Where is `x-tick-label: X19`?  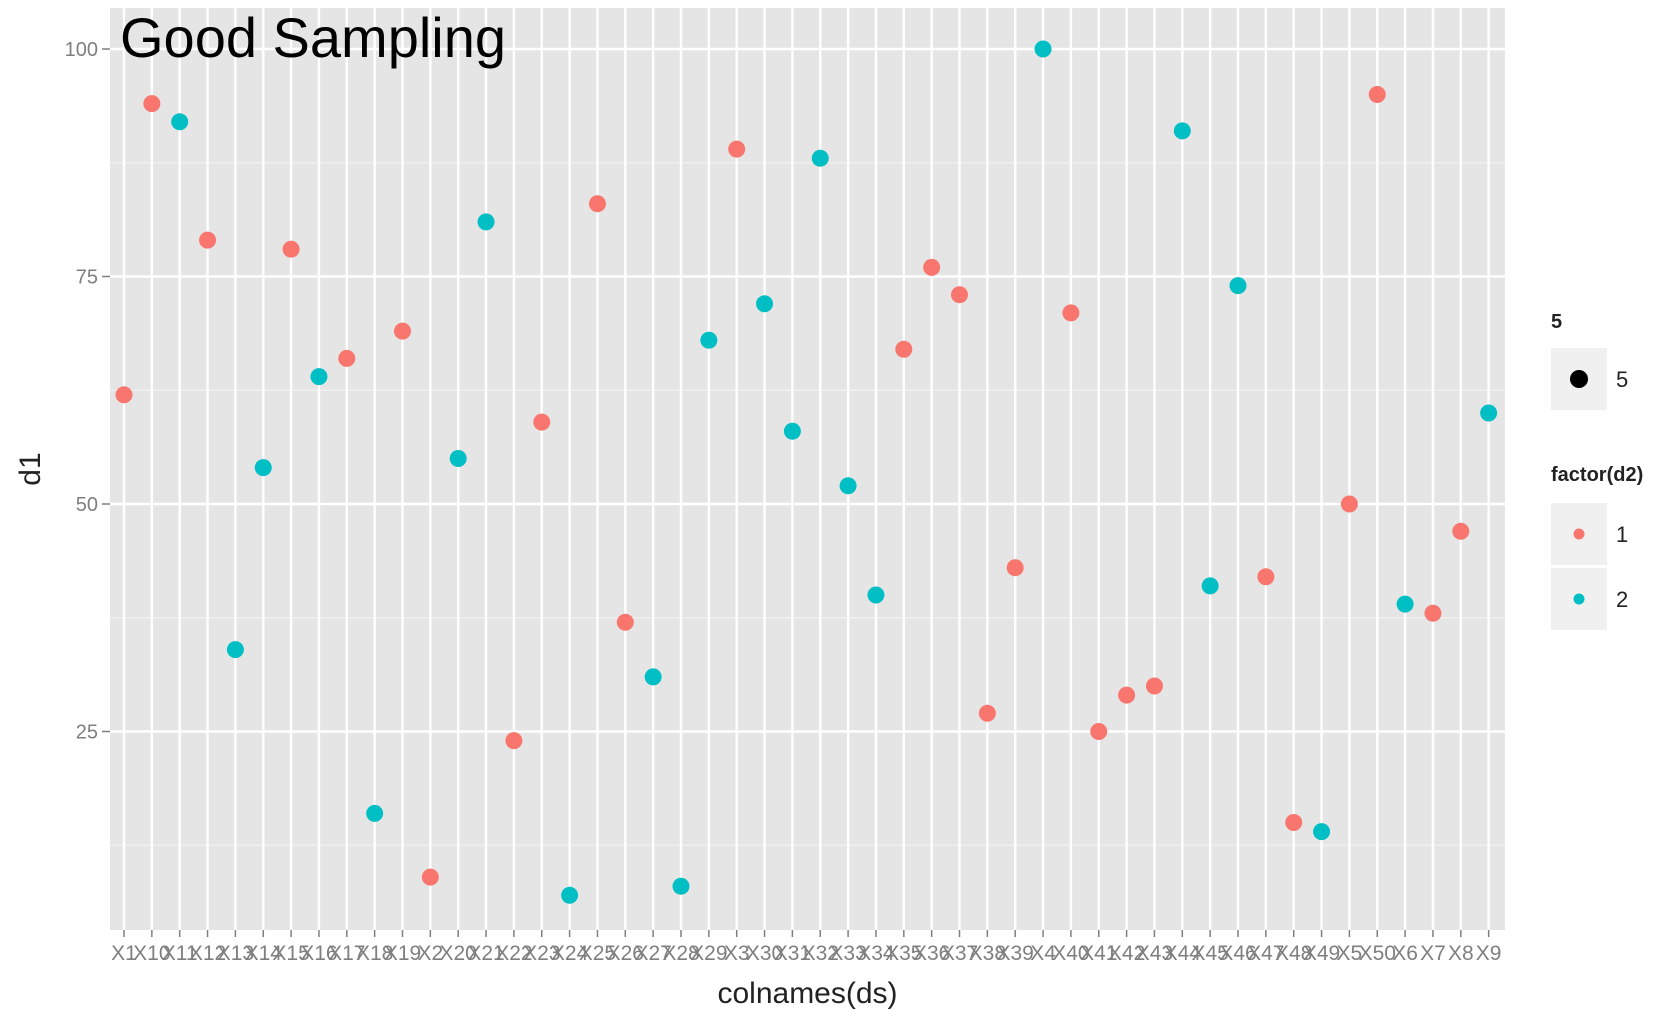 x-tick-label: X19 is located at coordinates (402, 953).